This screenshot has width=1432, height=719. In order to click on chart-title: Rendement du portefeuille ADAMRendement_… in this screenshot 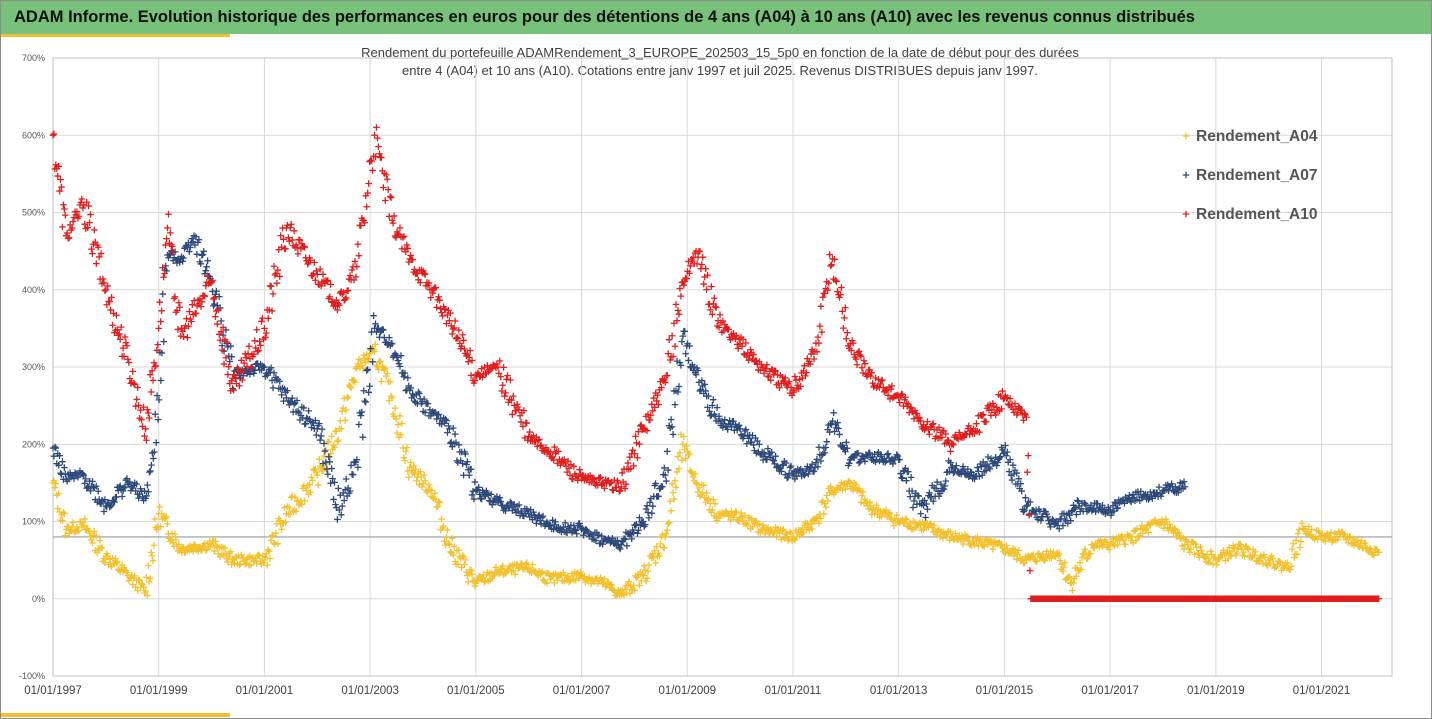, I will do `click(720, 62)`.